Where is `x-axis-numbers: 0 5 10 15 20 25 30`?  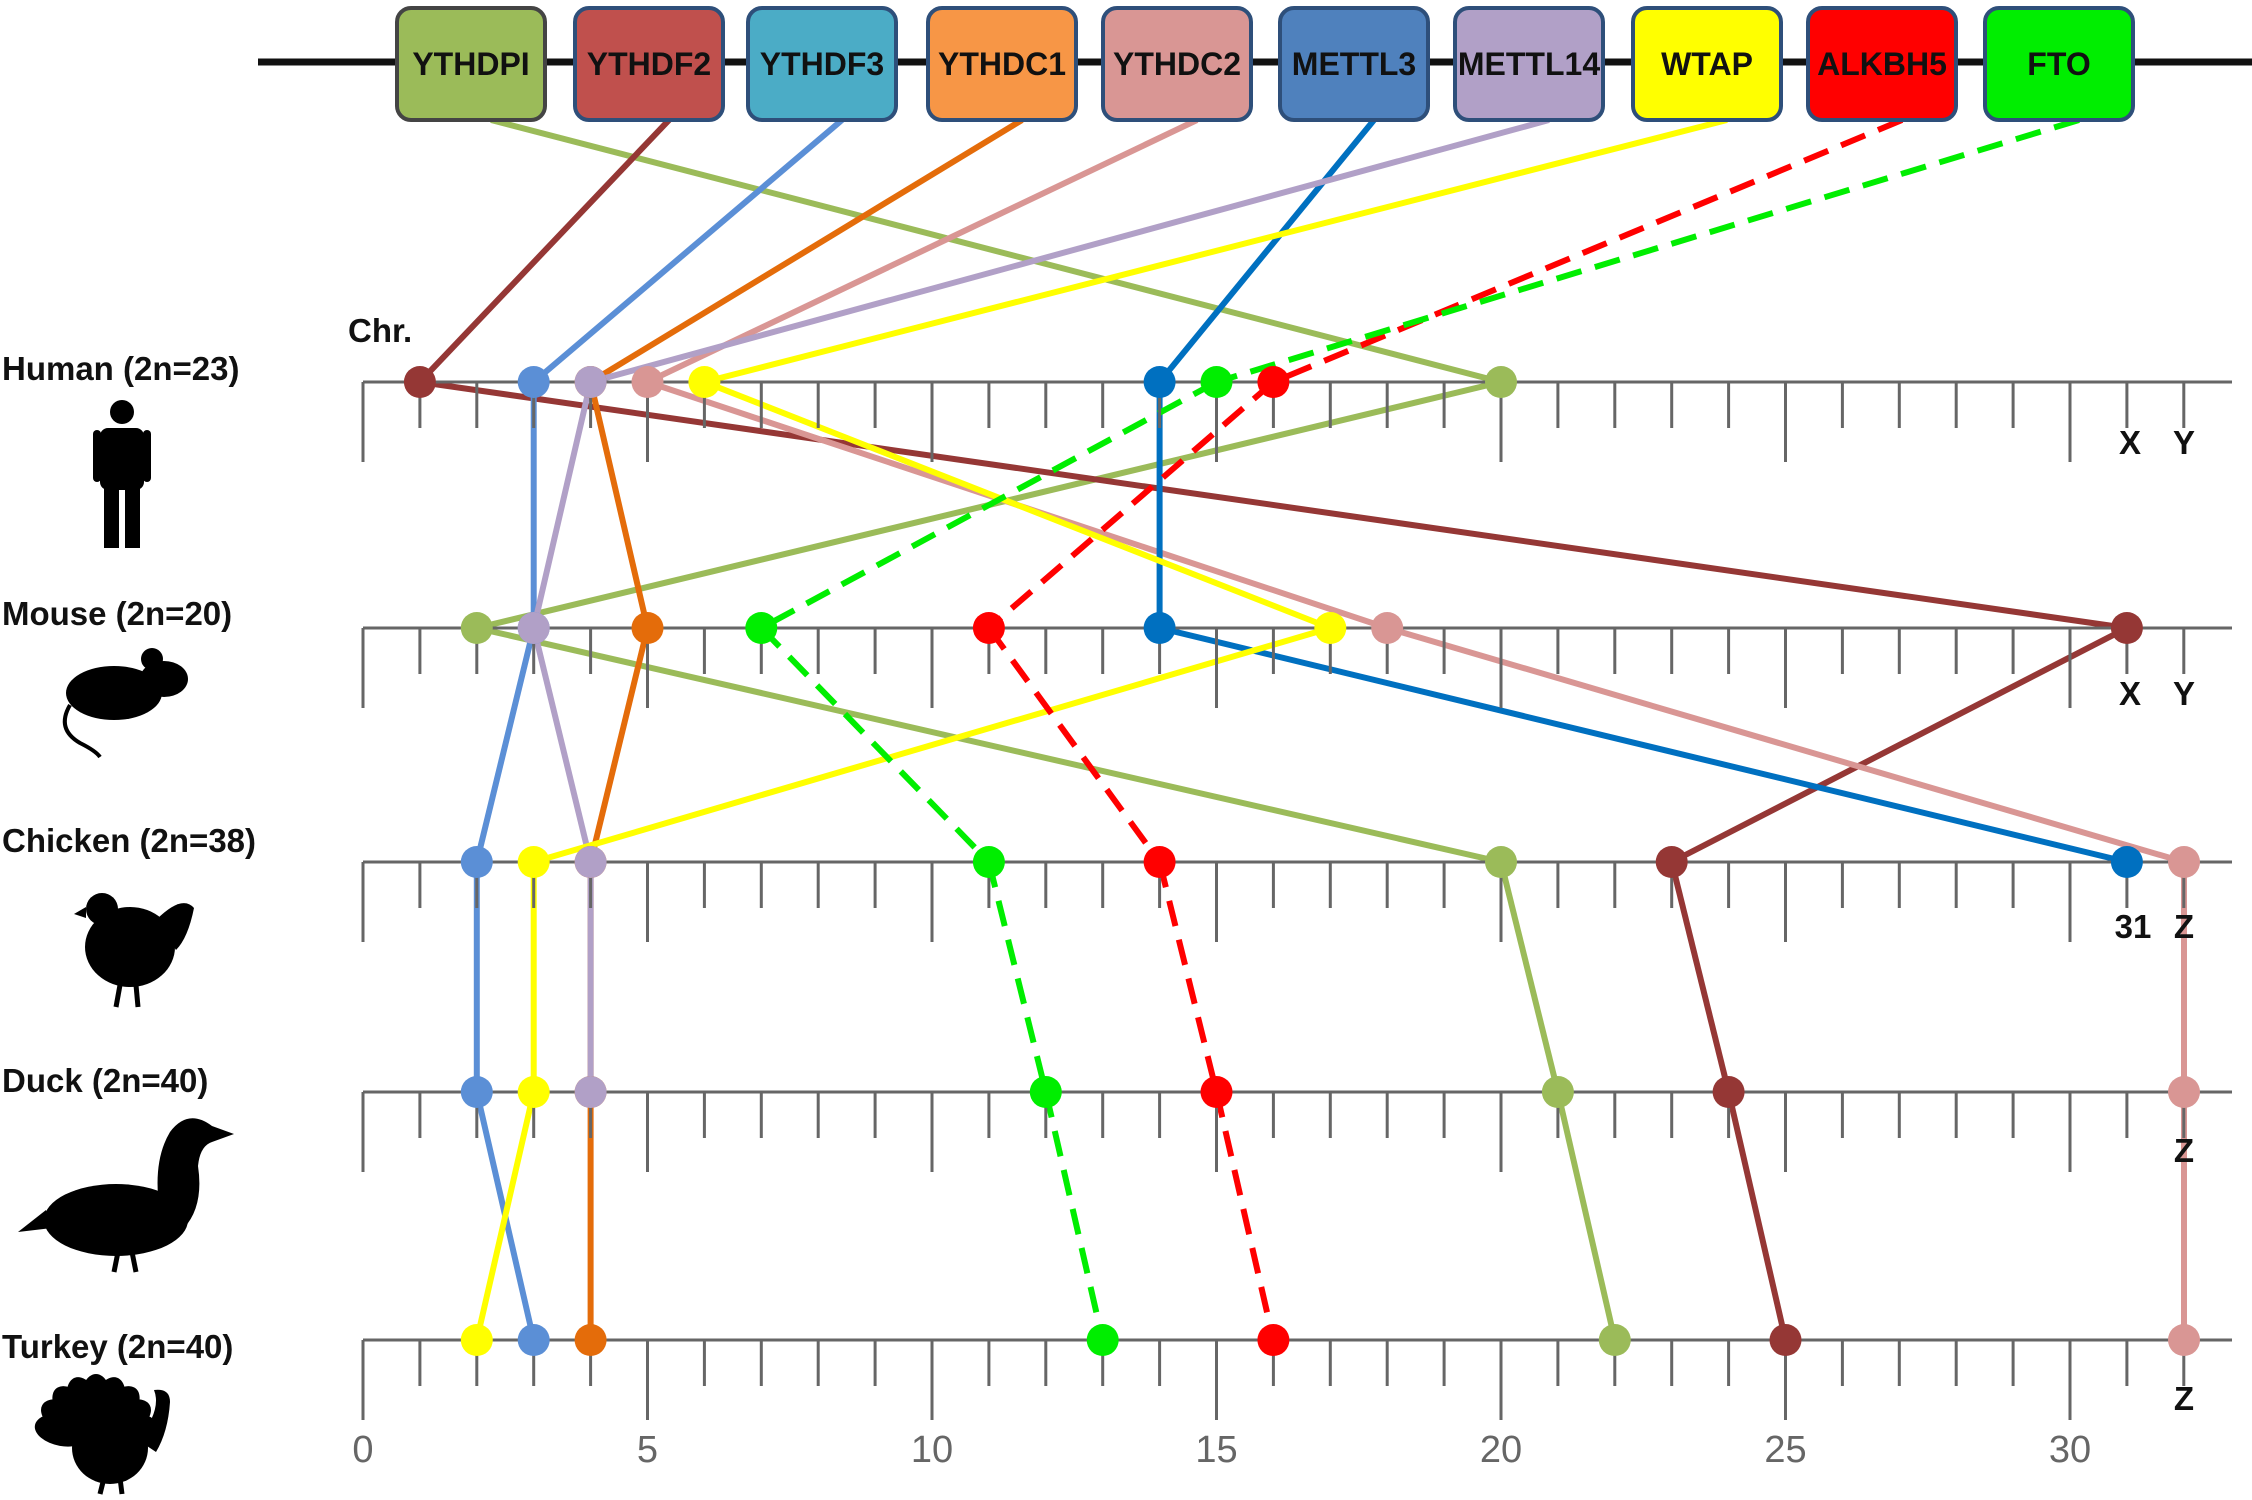 x-axis-numbers: 0 5 10 15 20 25 30 is located at coordinates (1221, 1450).